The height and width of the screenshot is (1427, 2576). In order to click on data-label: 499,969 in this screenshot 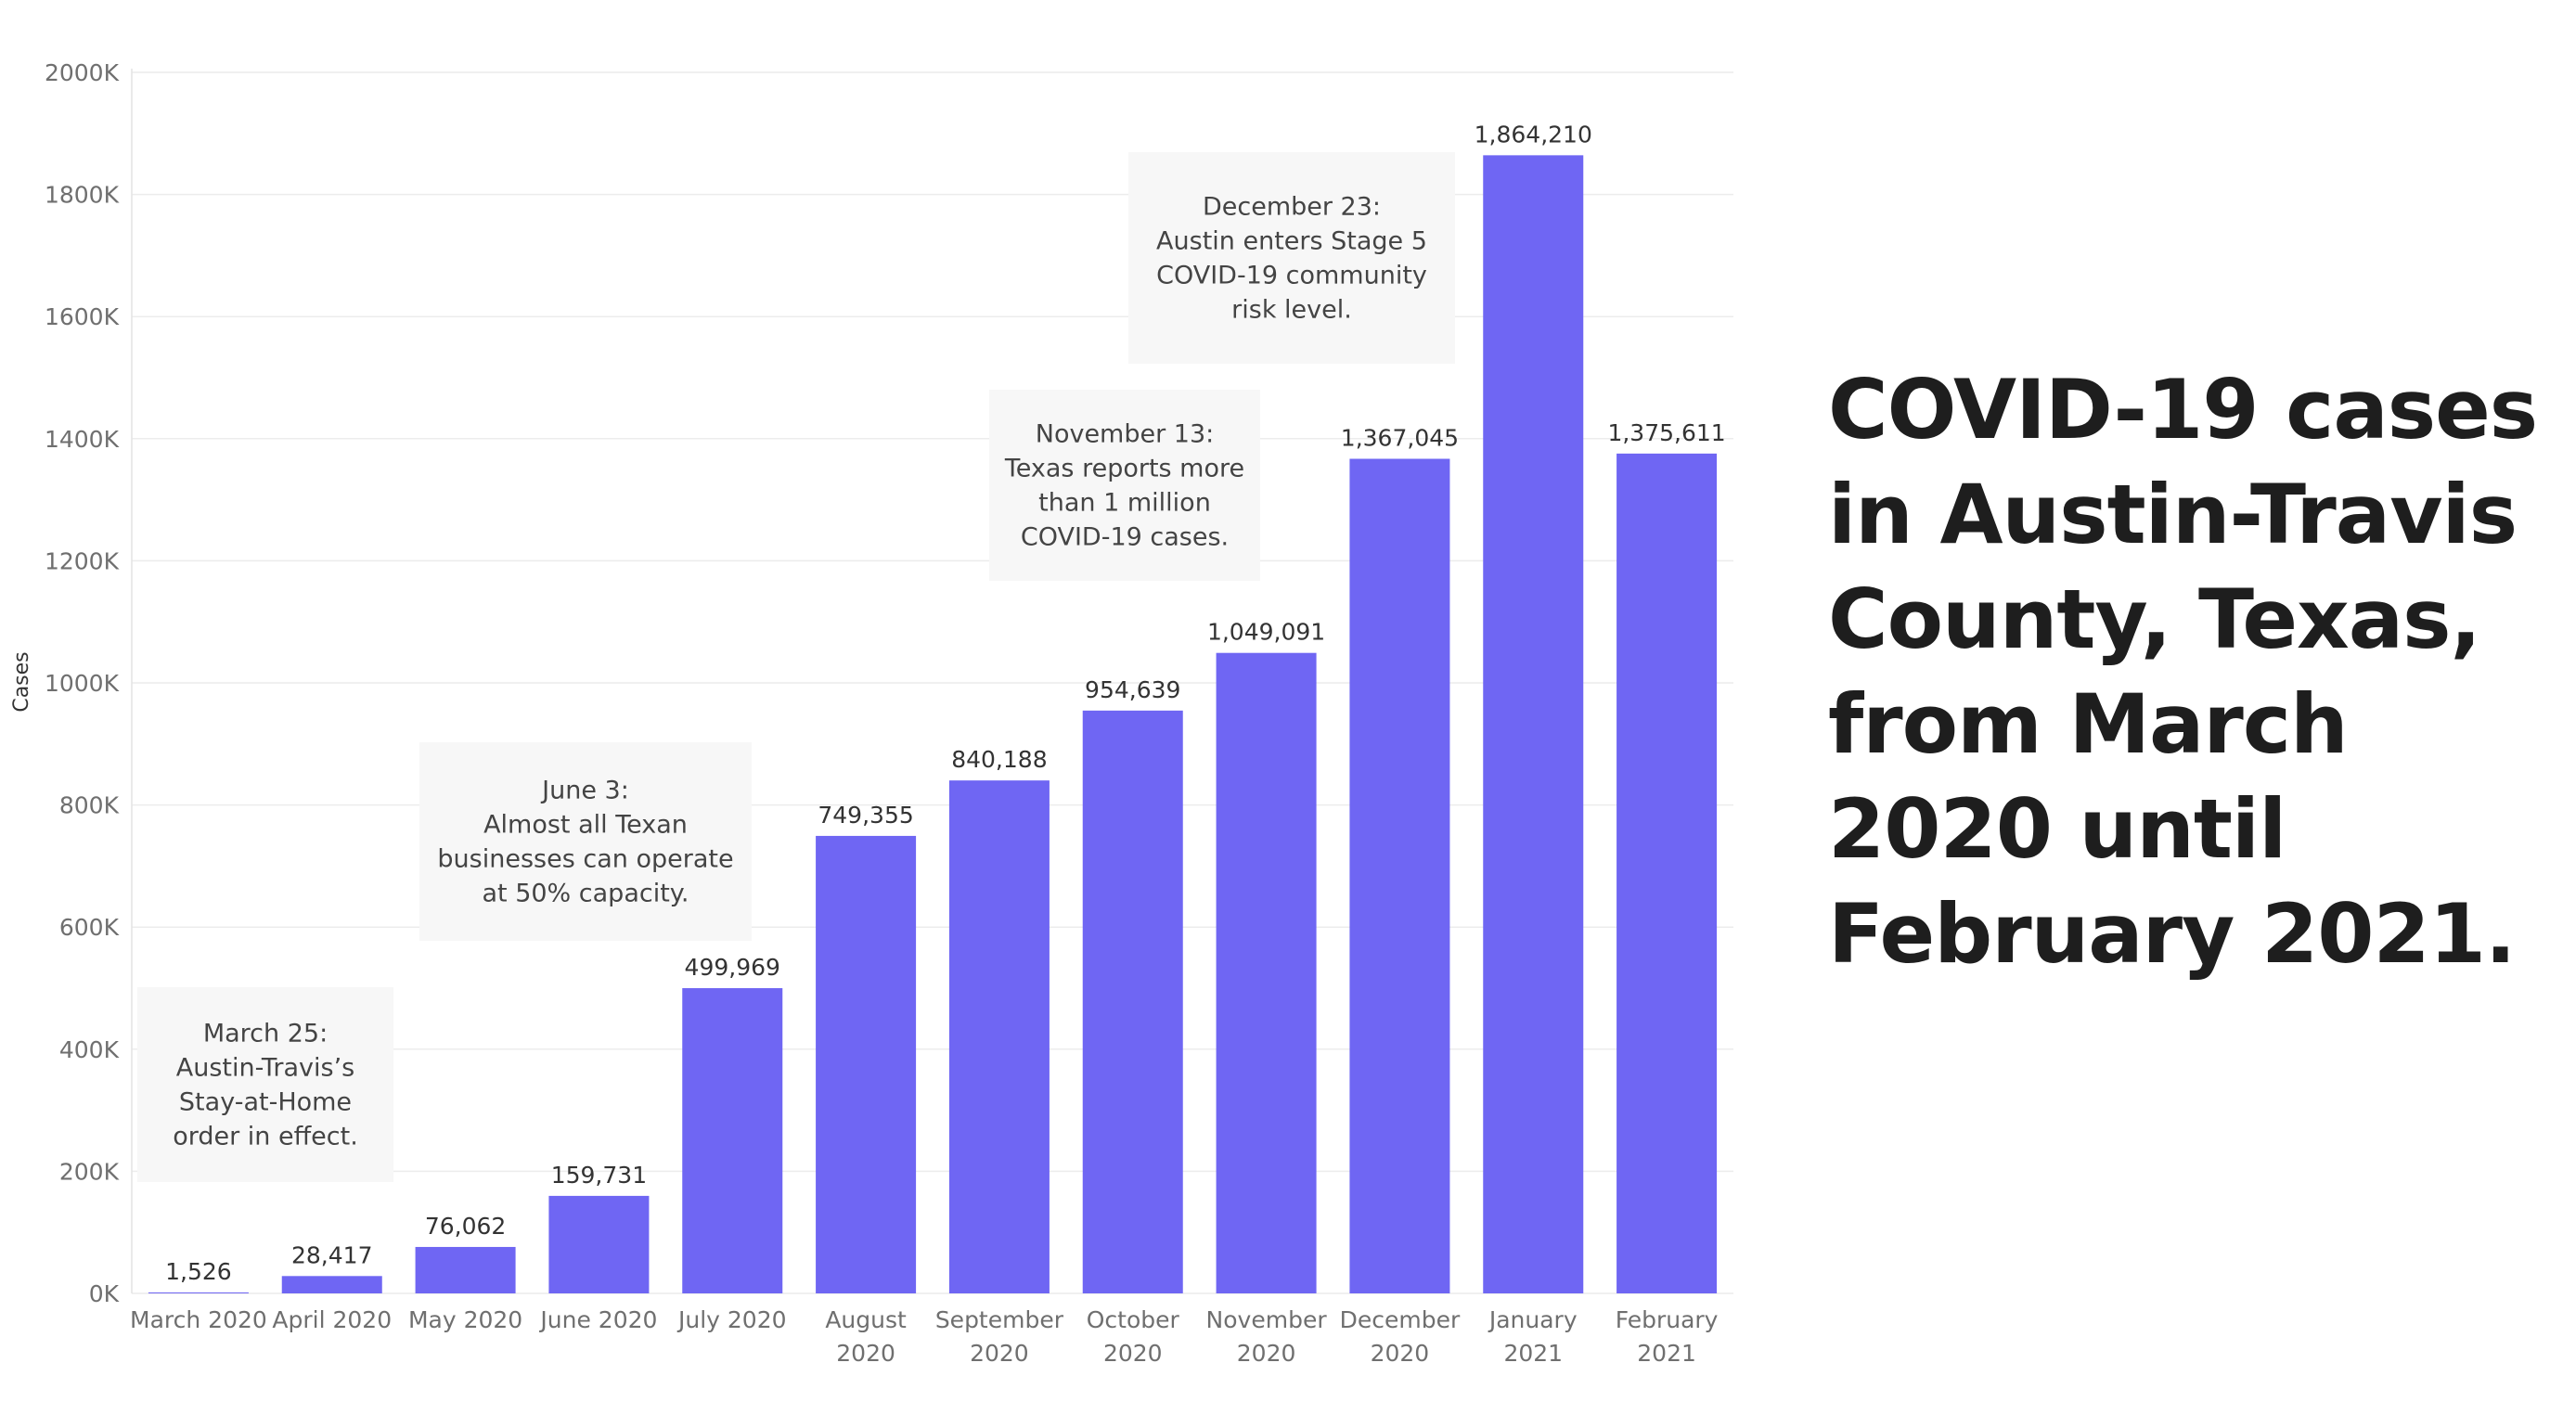, I will do `click(733, 967)`.